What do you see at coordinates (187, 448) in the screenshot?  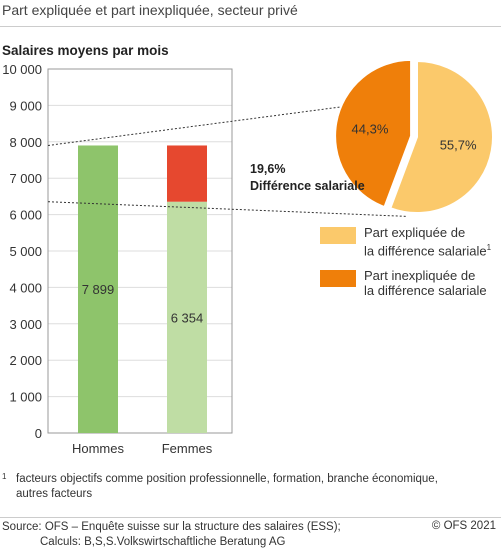 I see `x-category-label: Femmes` at bounding box center [187, 448].